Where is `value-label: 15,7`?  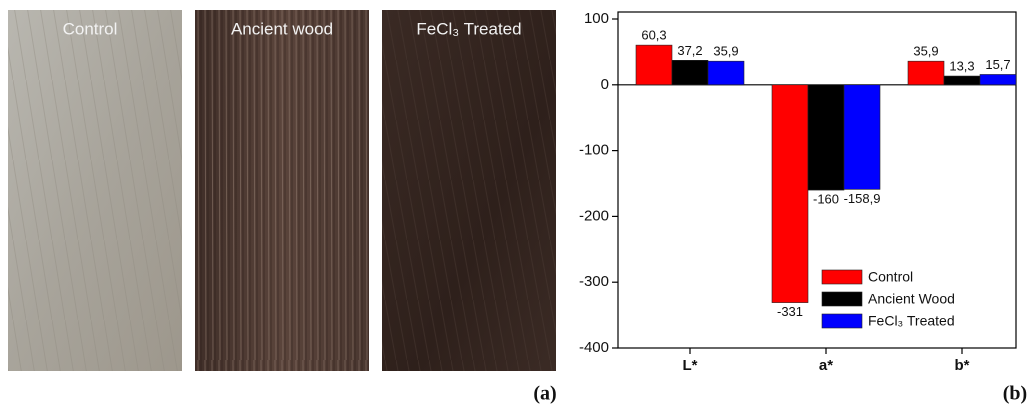 value-label: 15,7 is located at coordinates (997, 64).